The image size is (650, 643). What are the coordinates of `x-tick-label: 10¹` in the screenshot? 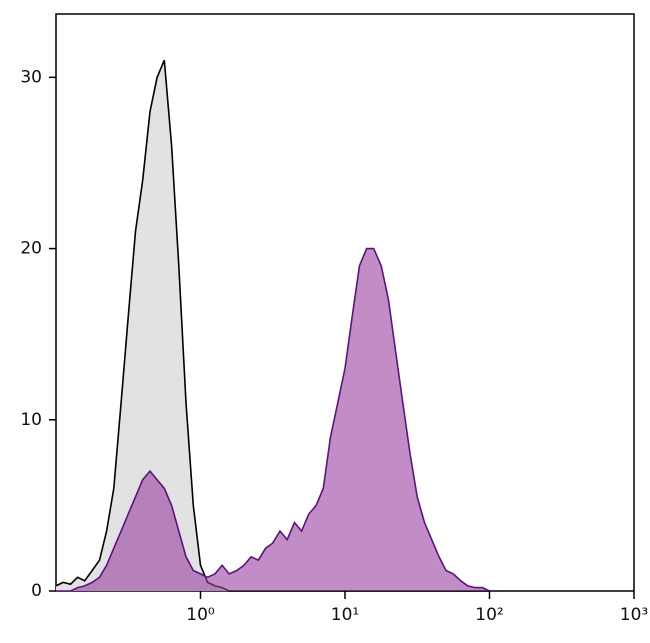 It's located at (345, 615).